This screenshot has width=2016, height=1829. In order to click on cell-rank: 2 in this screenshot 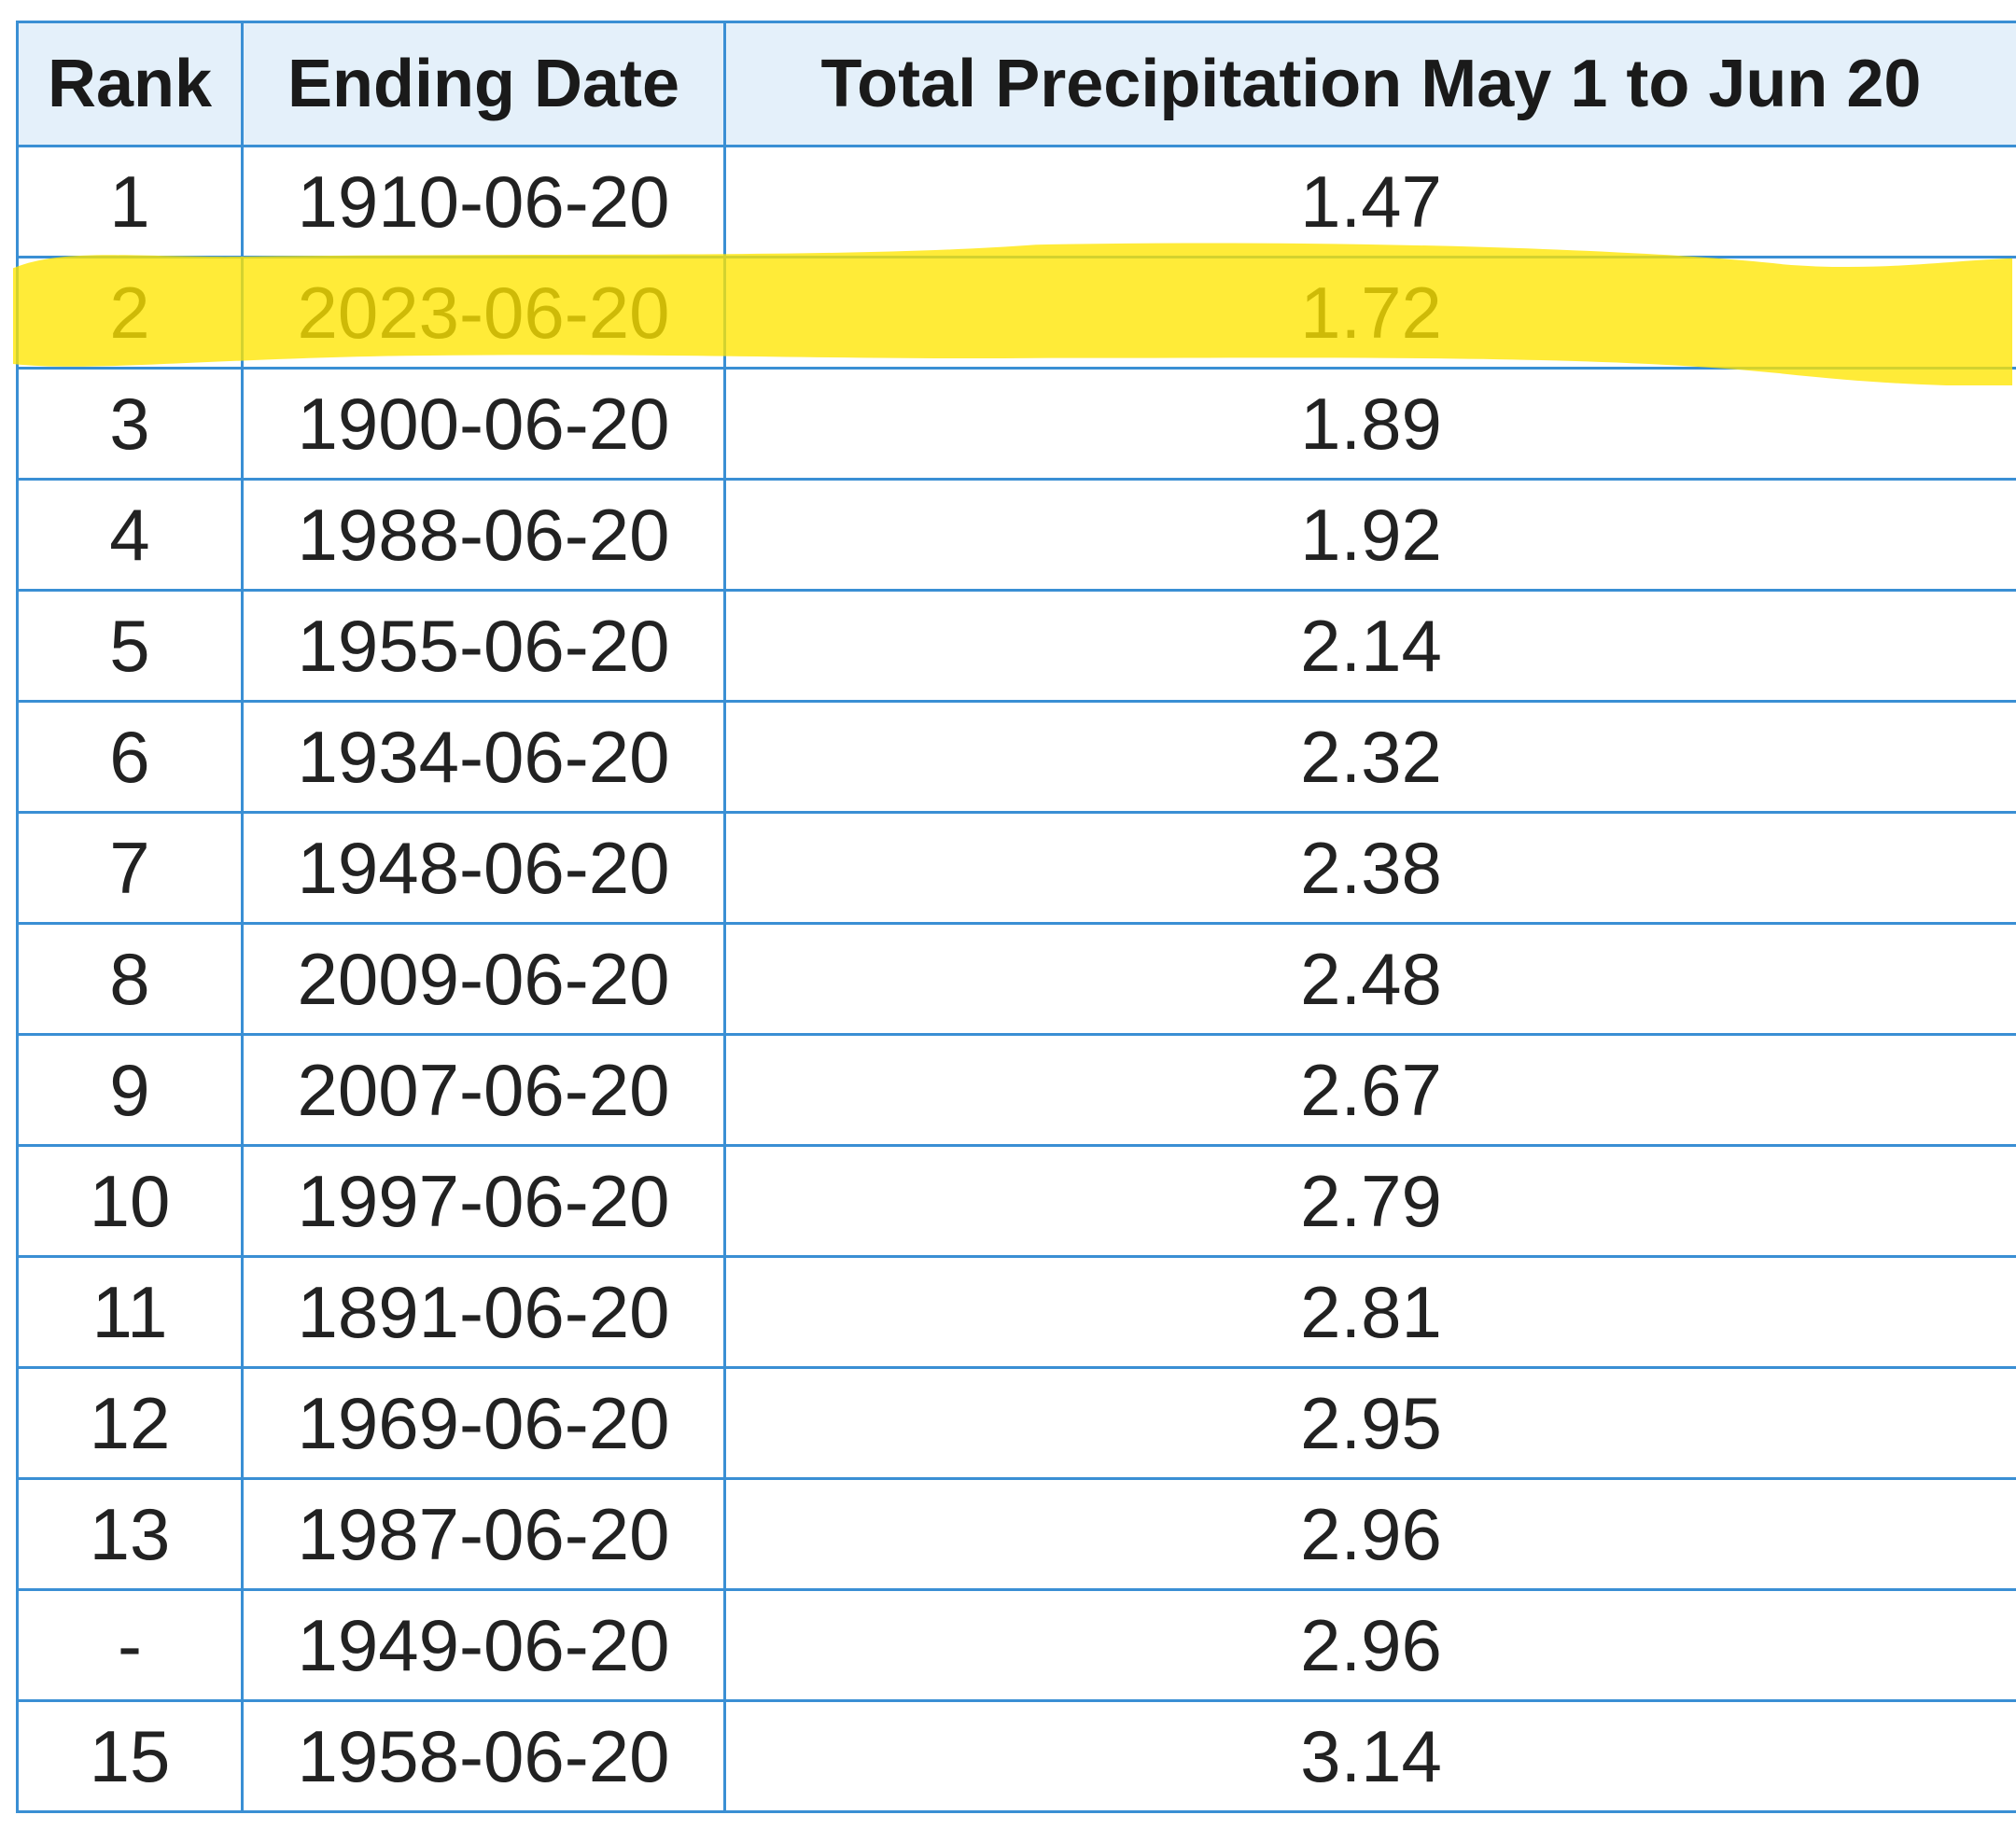, I will do `click(130, 313)`.